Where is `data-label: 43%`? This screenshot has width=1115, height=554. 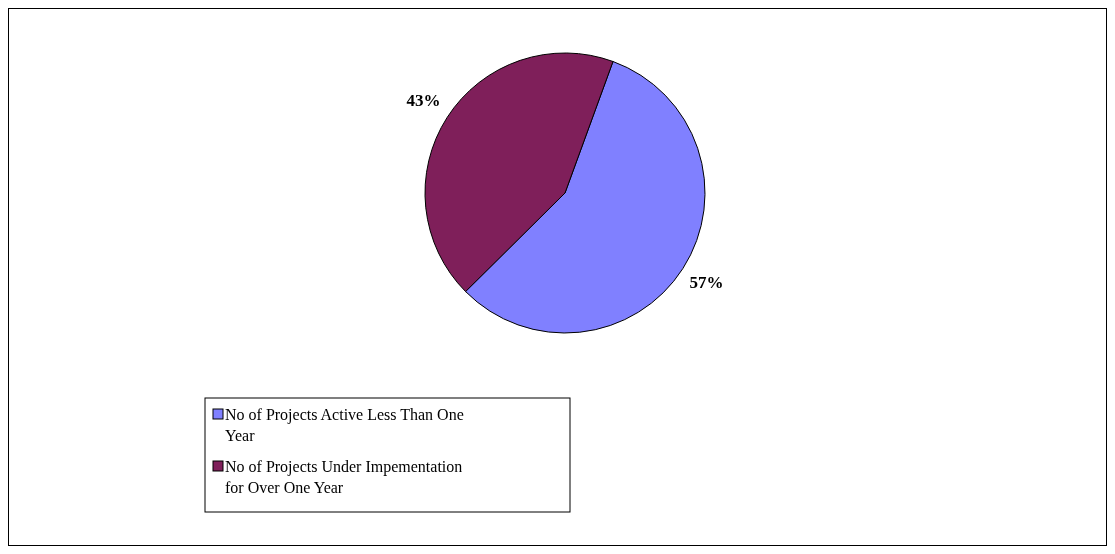 data-label: 43% is located at coordinates (423, 101).